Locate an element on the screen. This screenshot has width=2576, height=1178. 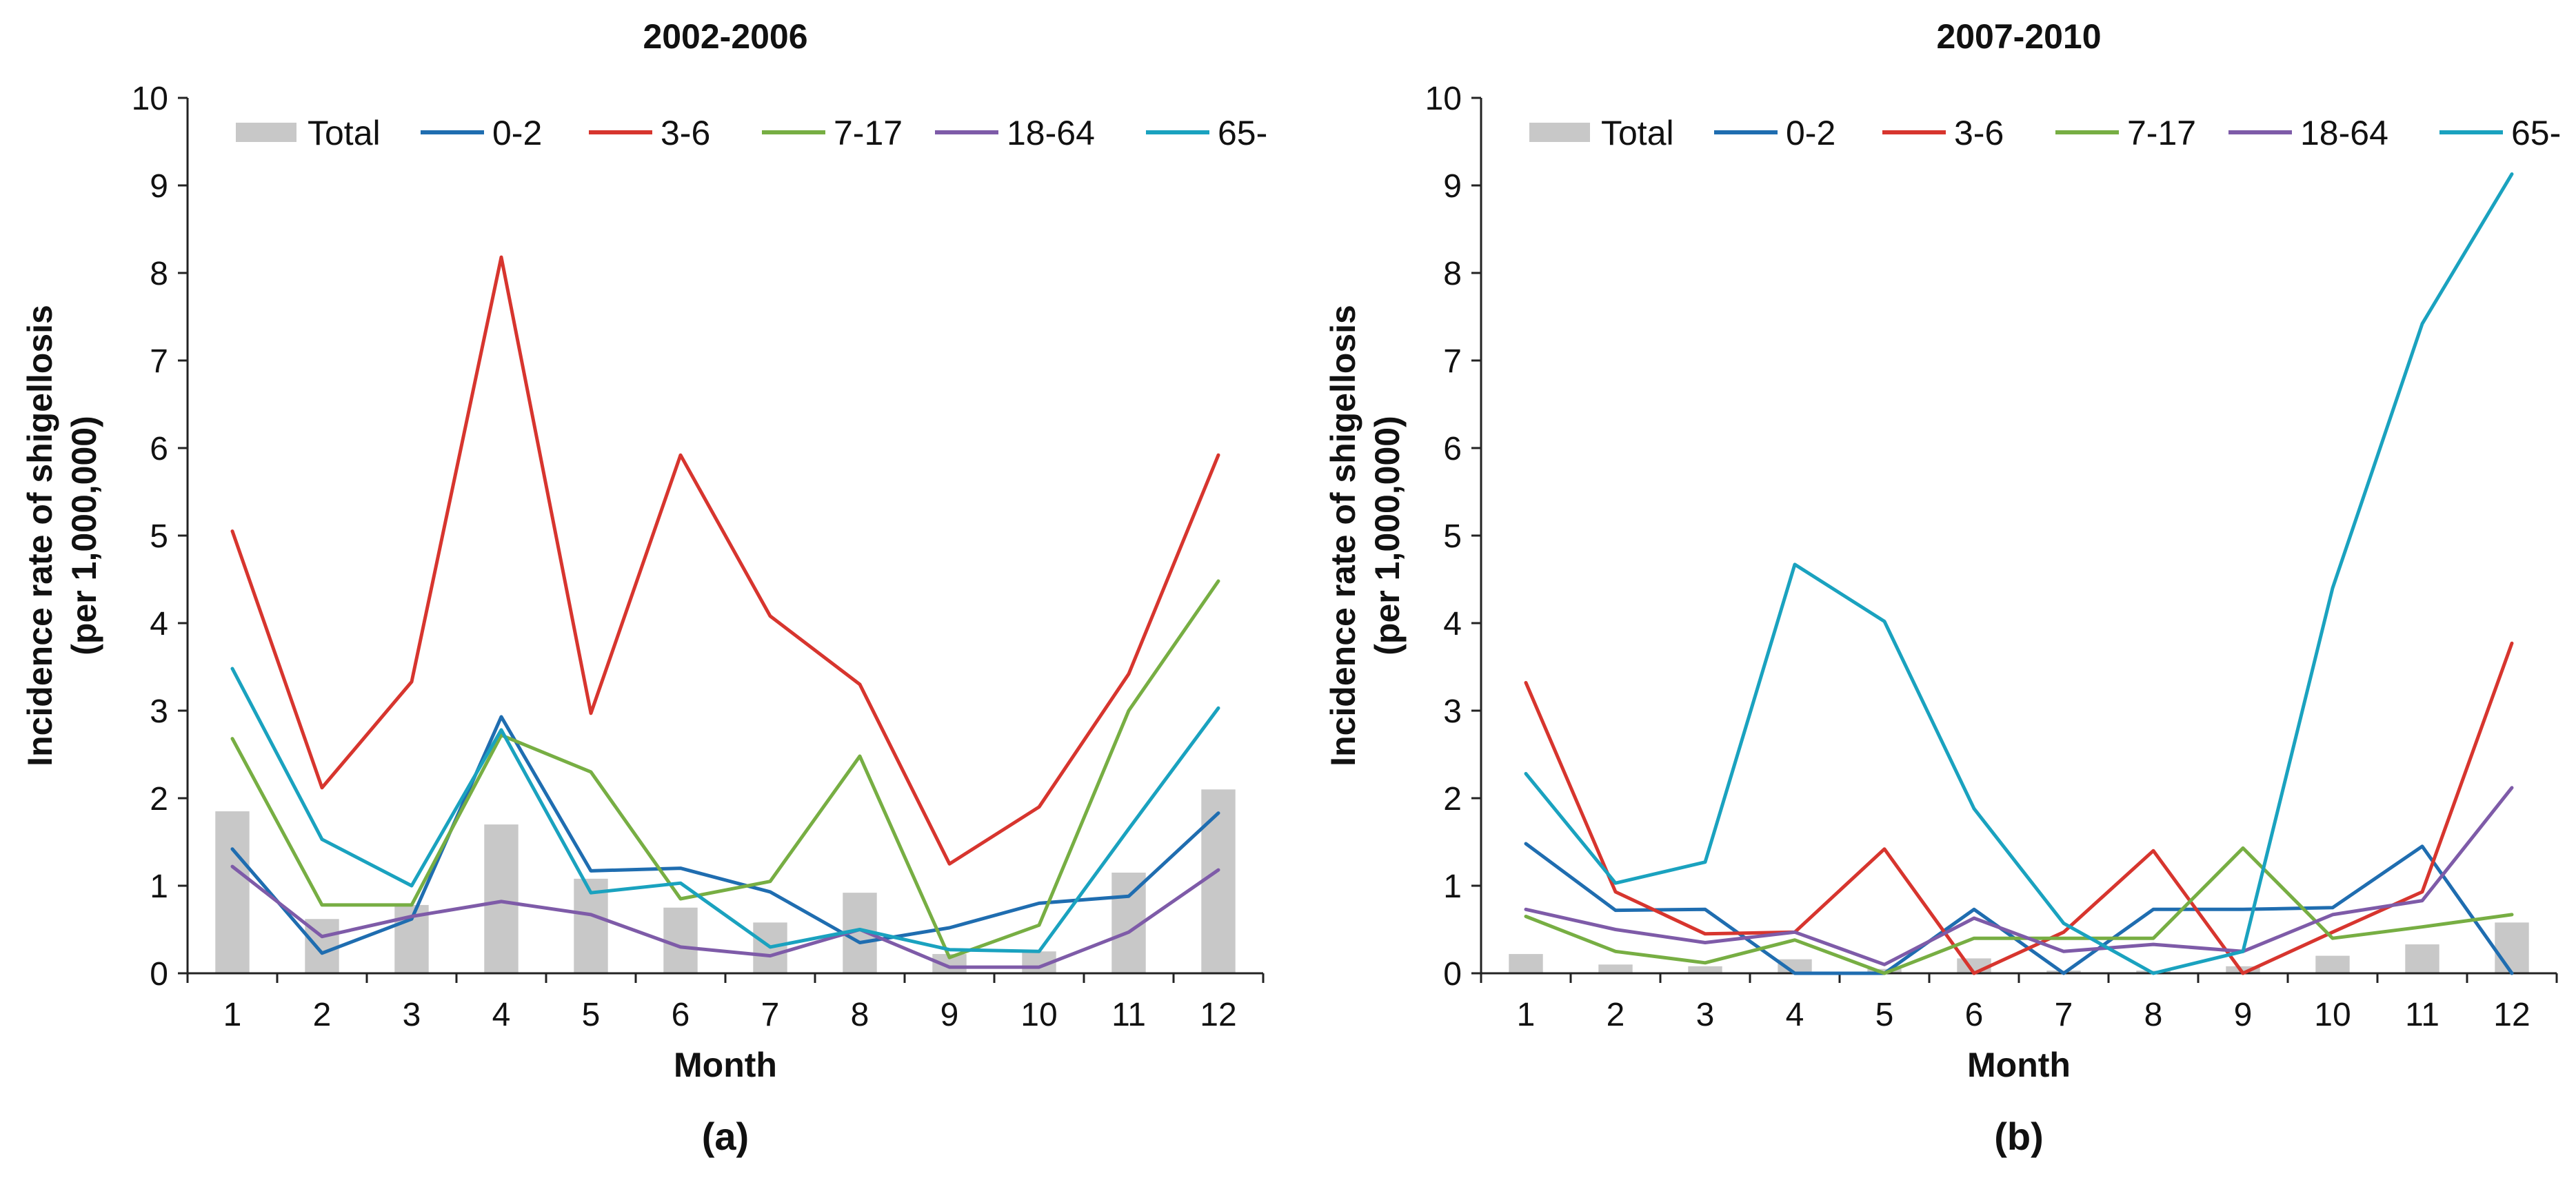
series-line-65- is located at coordinates (725, 810).